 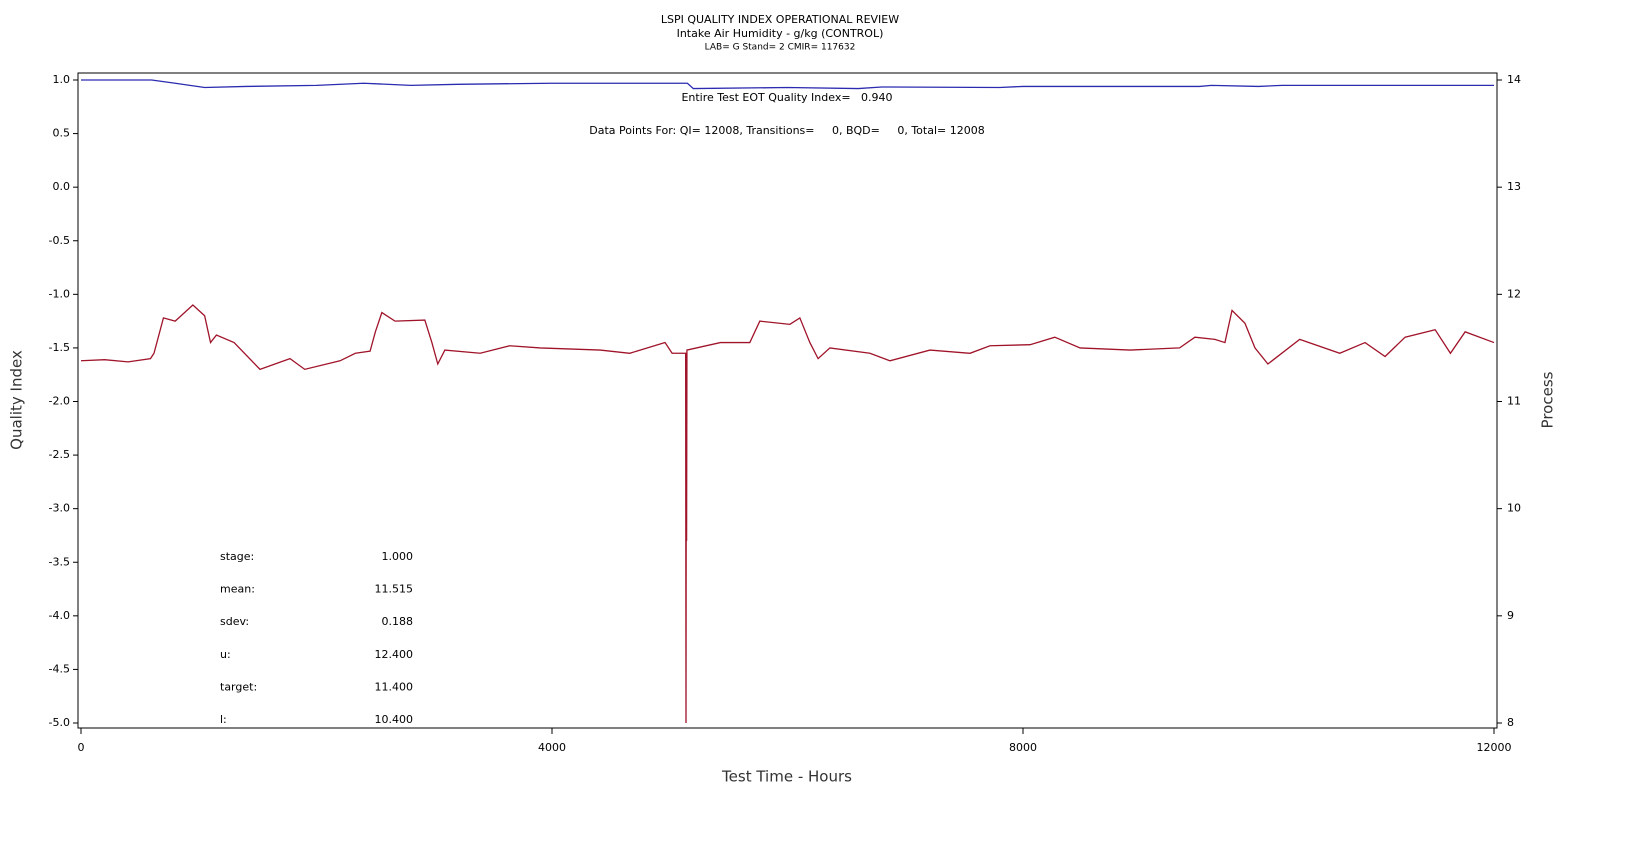 What do you see at coordinates (1548, 399) in the screenshot?
I see `y2-axis-label: Process` at bounding box center [1548, 399].